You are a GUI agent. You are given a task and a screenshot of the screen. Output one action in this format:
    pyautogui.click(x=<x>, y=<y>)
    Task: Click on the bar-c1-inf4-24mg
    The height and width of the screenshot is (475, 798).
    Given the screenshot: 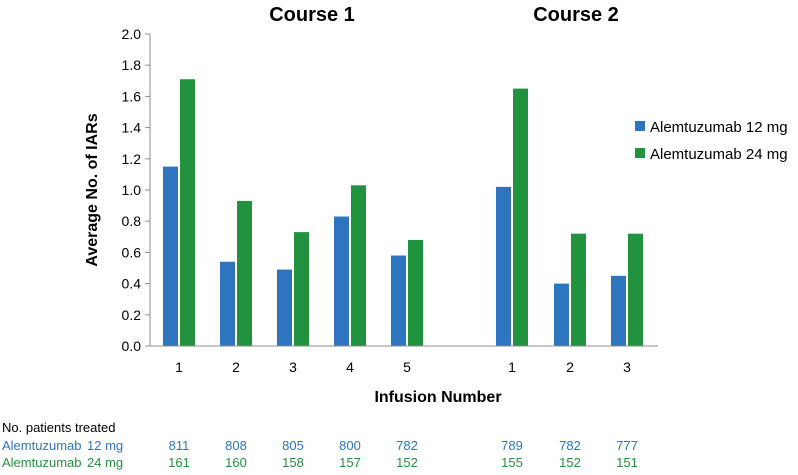 What is the action you would take?
    pyautogui.click(x=358, y=265)
    